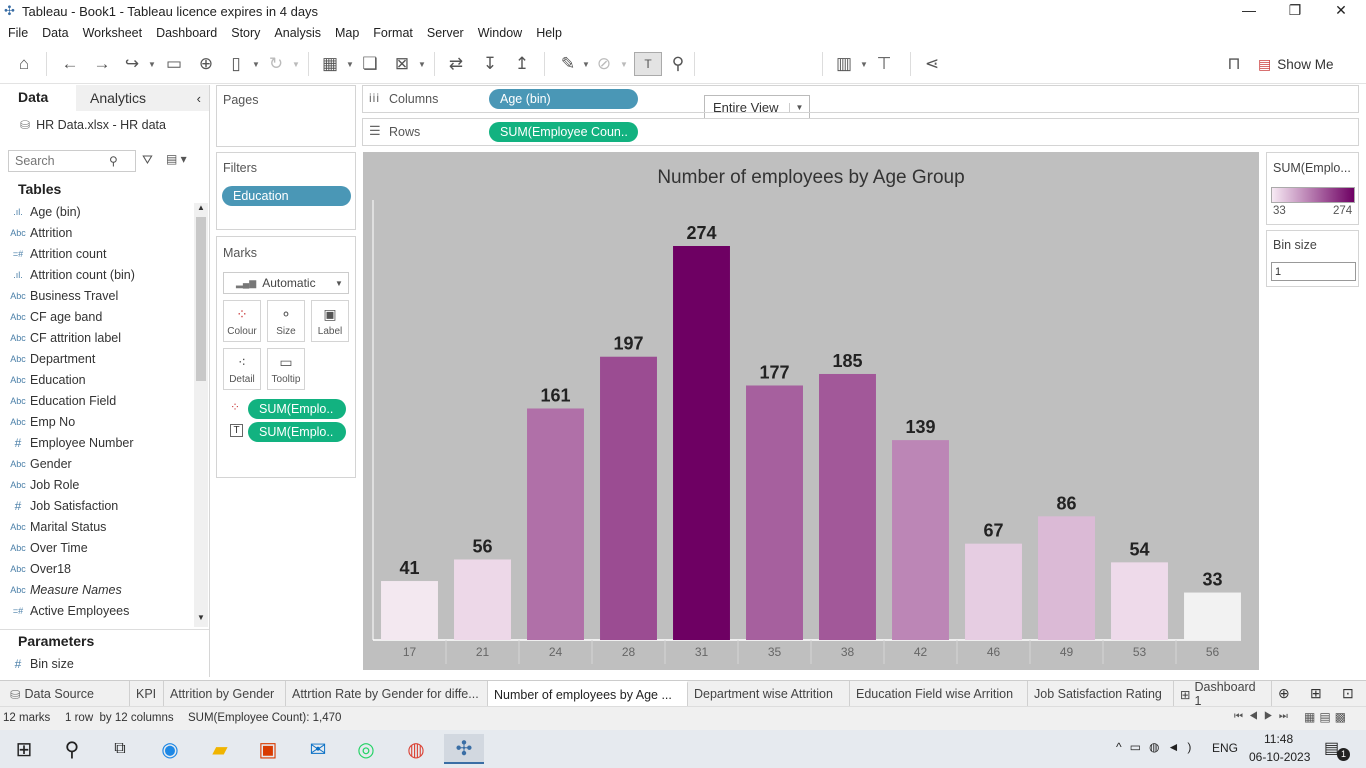  Describe the element at coordinates (201, 415) in the screenshot. I see `field-list-scrollbar: ▲ ▼` at that location.